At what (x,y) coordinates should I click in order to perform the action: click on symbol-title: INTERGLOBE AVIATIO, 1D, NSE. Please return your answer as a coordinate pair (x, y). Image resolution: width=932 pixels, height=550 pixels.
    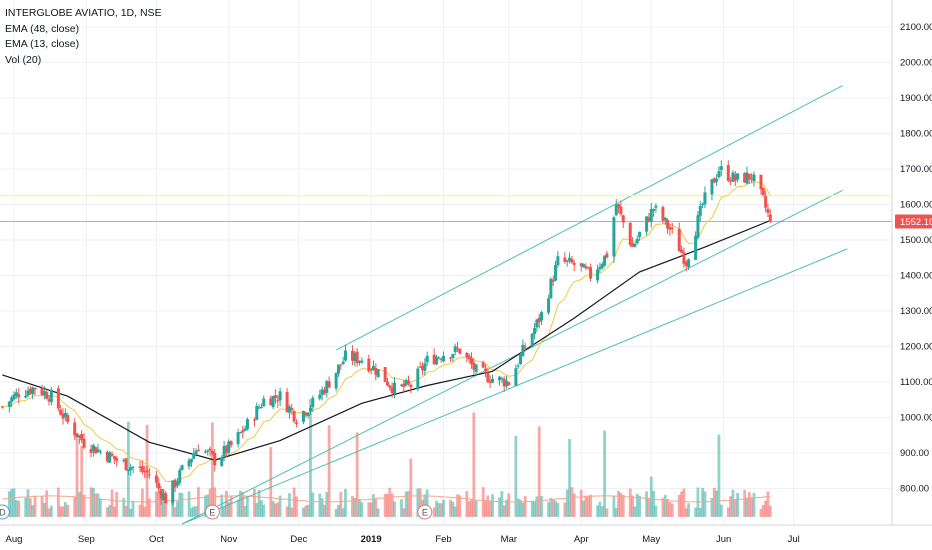
    Looking at the image, I should click on (83, 13).